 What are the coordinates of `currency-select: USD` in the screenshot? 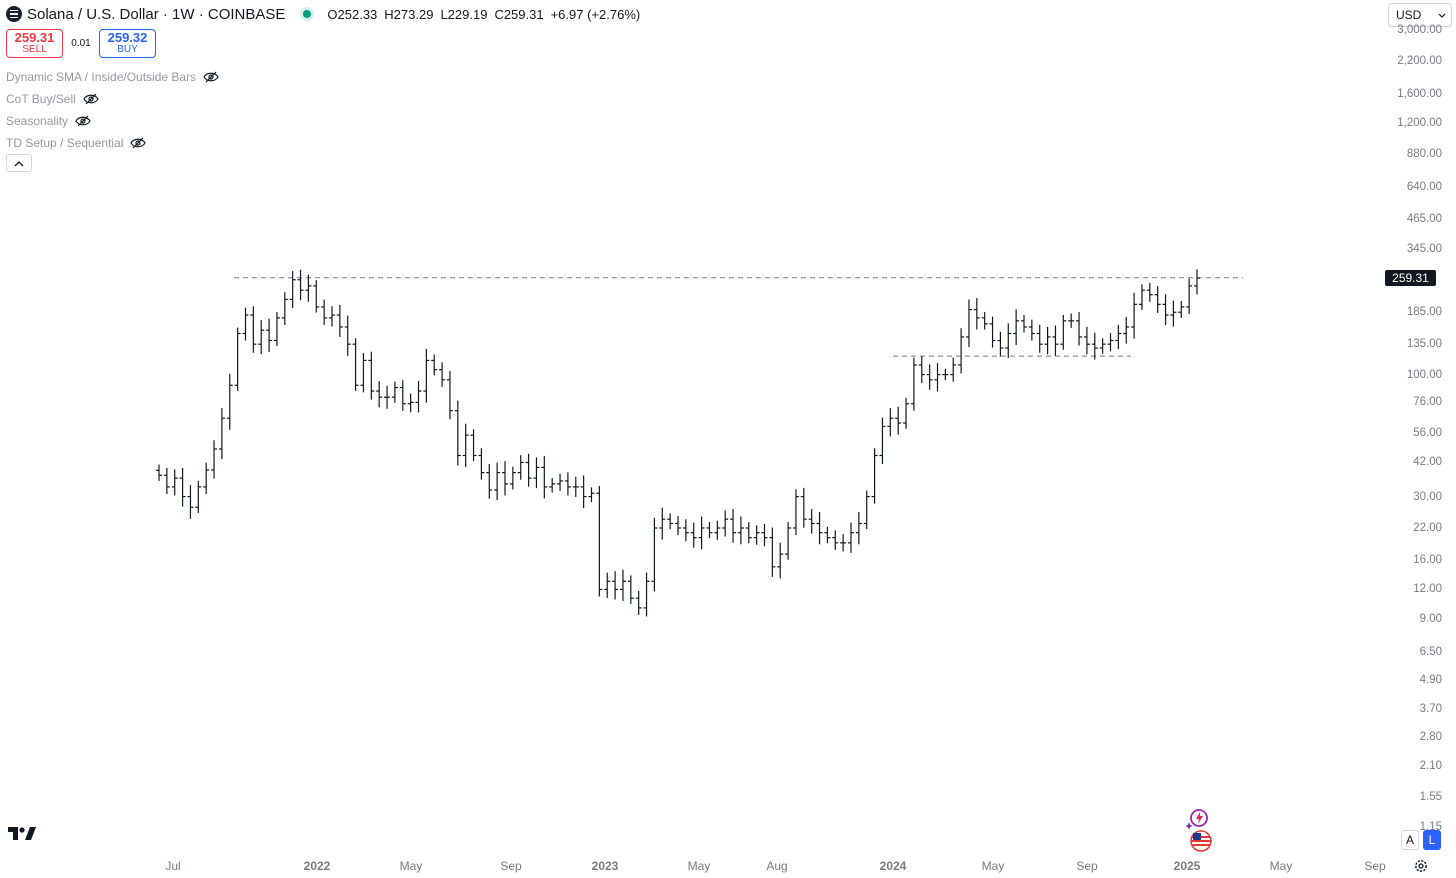 It's located at (1420, 15).